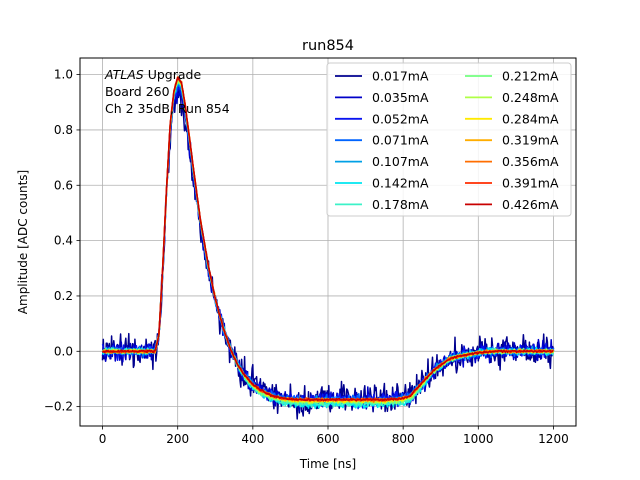  Describe the element at coordinates (400, 76) in the screenshot. I see `legend-label-0: 0.017mA` at that location.